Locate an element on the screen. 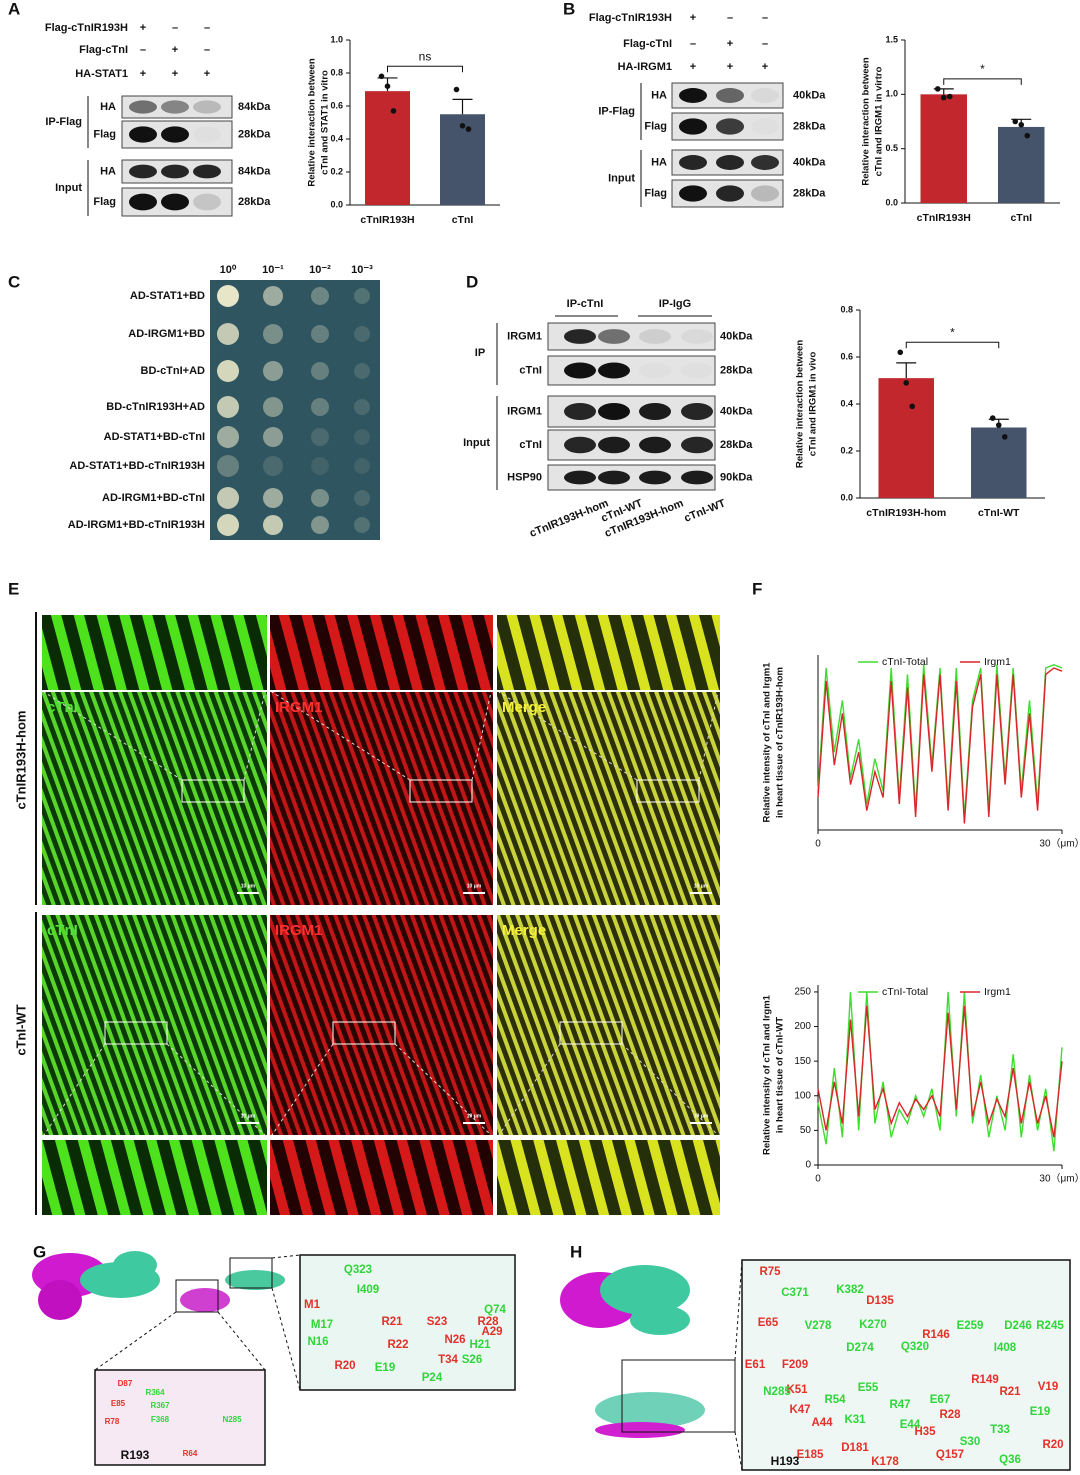 The width and height of the screenshot is (1080, 1475). x-tick-label: cTnIR193H-hom is located at coordinates (906, 513).